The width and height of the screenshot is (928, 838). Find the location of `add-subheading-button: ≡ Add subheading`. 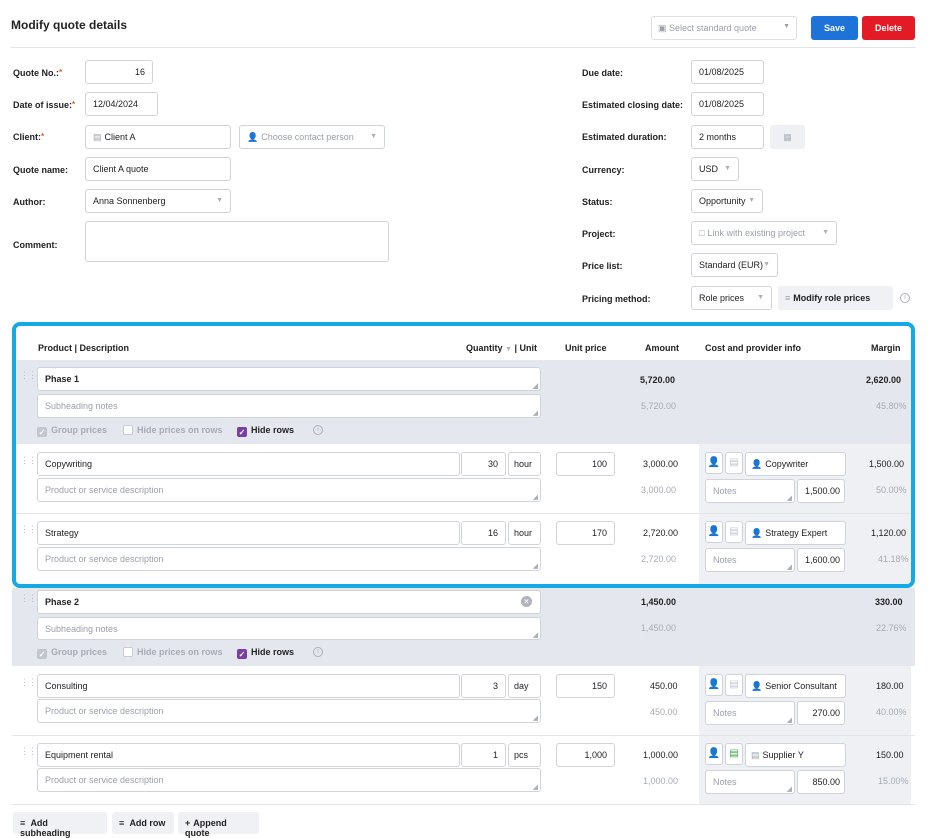

add-subheading-button: ≡ Add subheading is located at coordinates (60, 825).